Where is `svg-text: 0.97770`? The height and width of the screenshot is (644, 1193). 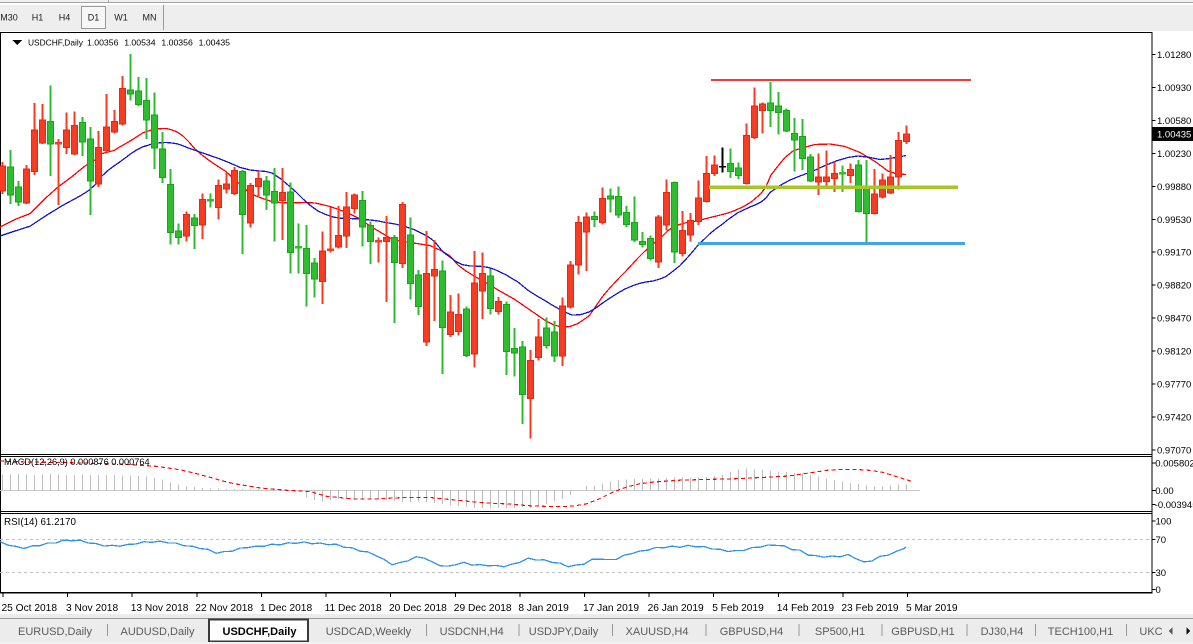 svg-text: 0.97770 is located at coordinates (1174, 385).